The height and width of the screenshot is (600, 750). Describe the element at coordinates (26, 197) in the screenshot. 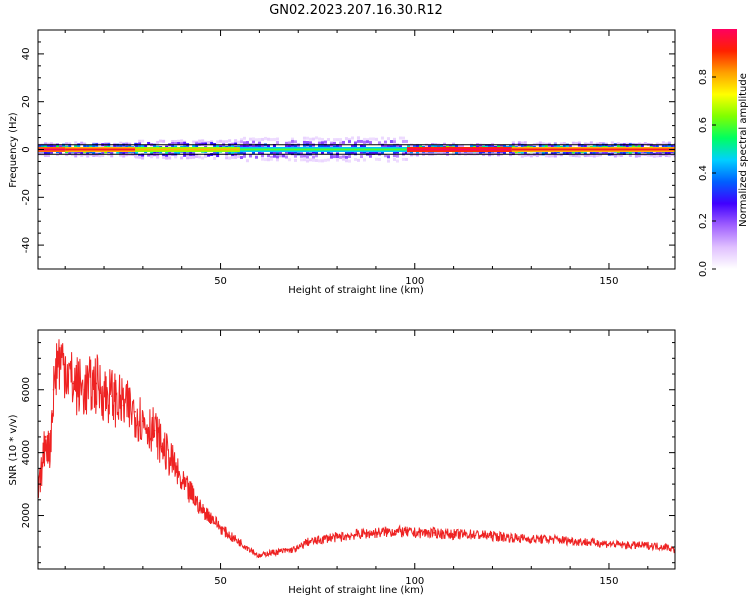

I see `y-tick-label: -20` at that location.